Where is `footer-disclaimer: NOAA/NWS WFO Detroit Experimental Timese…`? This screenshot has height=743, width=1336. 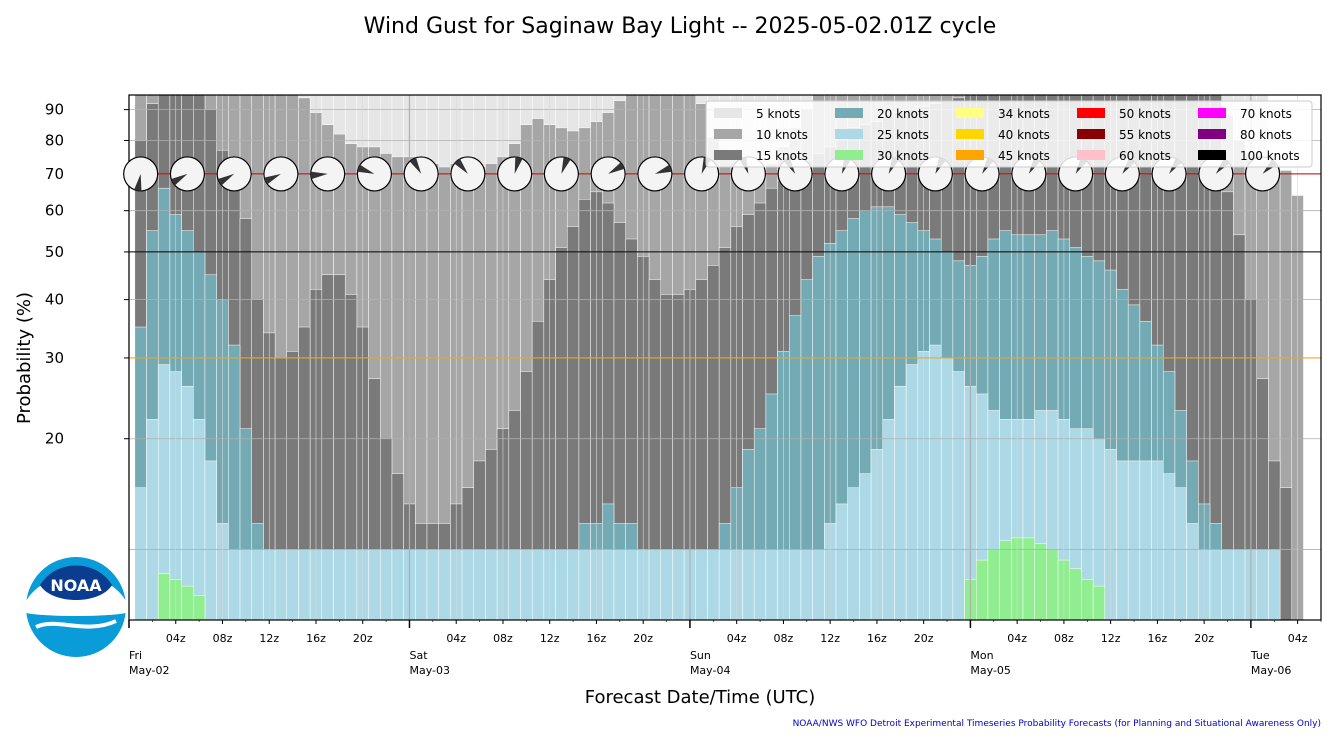 footer-disclaimer: NOAA/NWS WFO Detroit Experimental Timese… is located at coordinates (1057, 724).